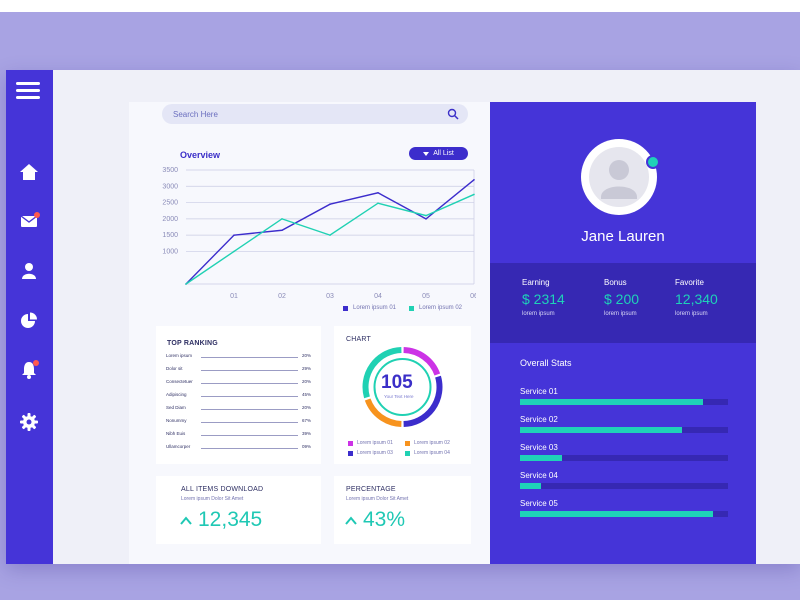 The height and width of the screenshot is (600, 800). I want to click on overview-title: Overview, so click(200, 155).